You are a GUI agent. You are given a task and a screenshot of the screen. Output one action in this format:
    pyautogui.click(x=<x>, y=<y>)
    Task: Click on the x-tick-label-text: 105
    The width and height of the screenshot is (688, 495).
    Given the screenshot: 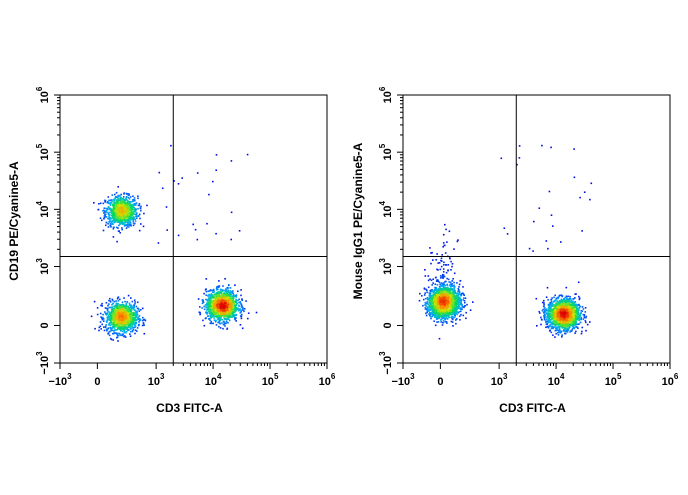 What is the action you would take?
    pyautogui.click(x=270, y=380)
    